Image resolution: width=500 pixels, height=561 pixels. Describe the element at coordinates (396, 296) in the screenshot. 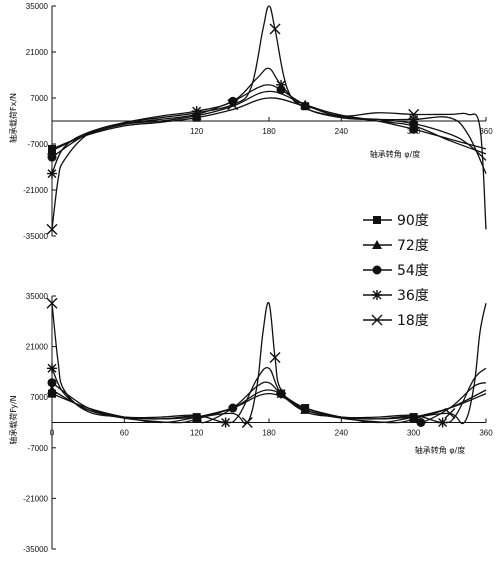

I see `legend-item: 36度` at that location.